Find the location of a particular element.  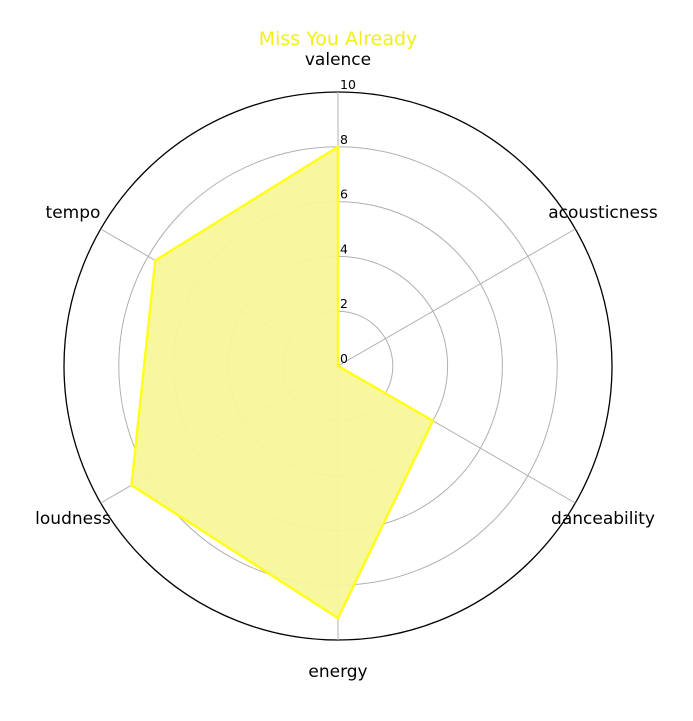

radial-tick-labels: 0 2 4 6 8 10 is located at coordinates (348, 221).